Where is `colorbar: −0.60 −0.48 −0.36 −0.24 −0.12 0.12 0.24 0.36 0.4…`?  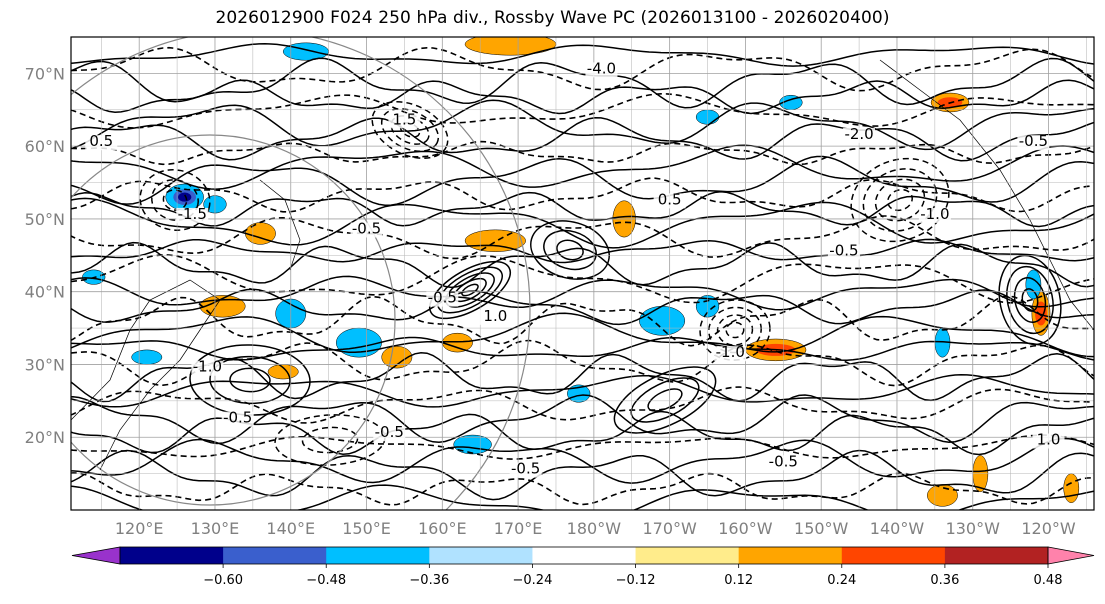
colorbar: −0.60 −0.48 −0.36 −0.24 −0.12 0.12 0.24 0.36 0.4… is located at coordinates (583, 567).